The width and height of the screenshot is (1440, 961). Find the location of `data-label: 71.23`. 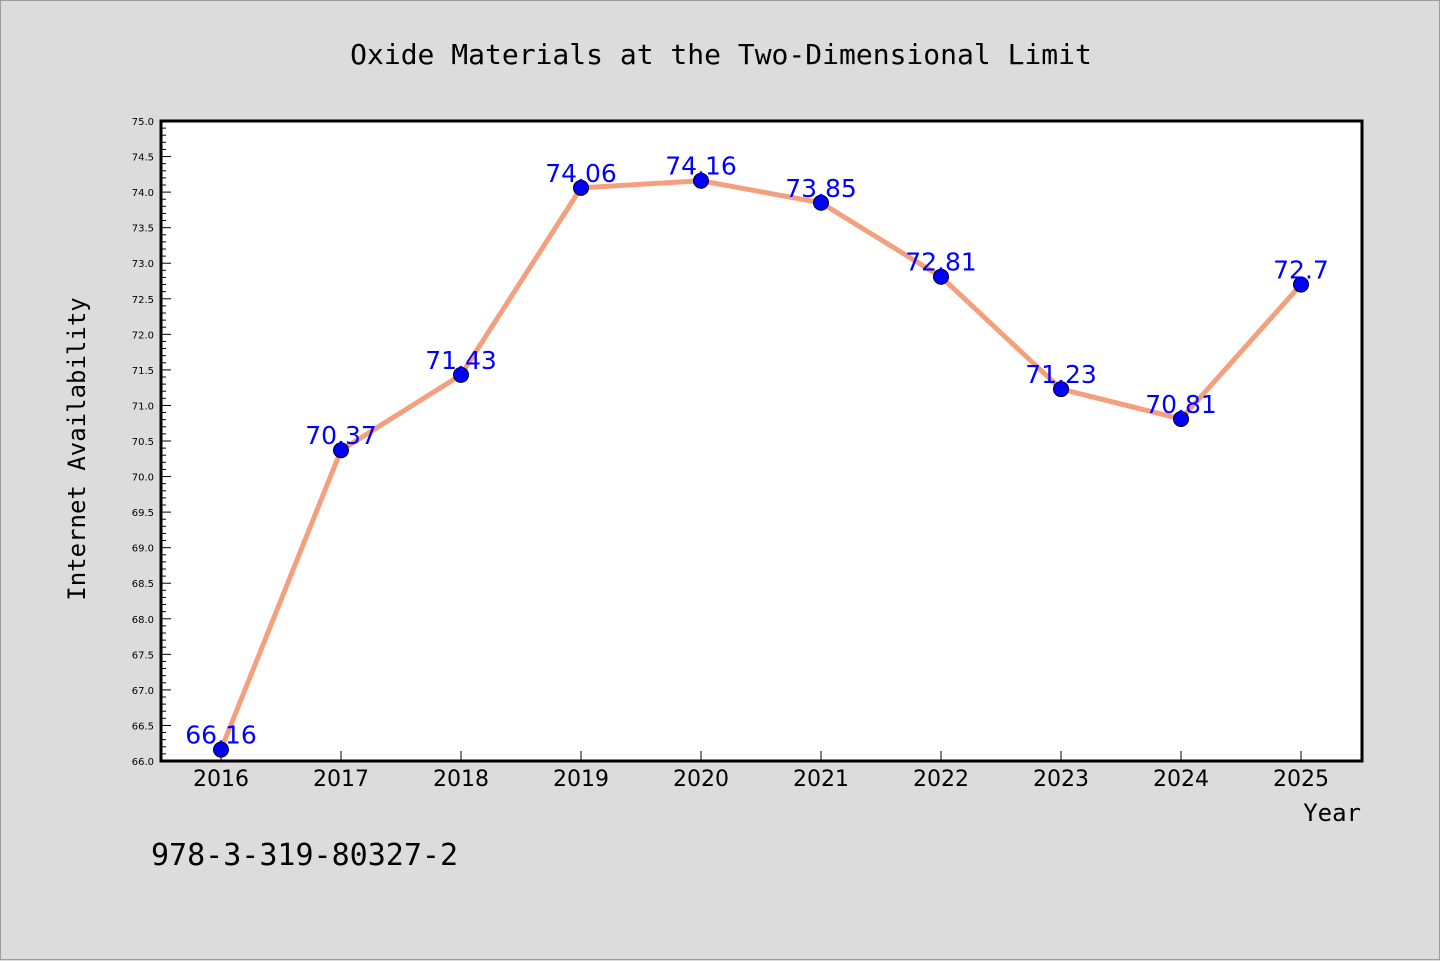

data-label: 71.23 is located at coordinates (1061, 374).